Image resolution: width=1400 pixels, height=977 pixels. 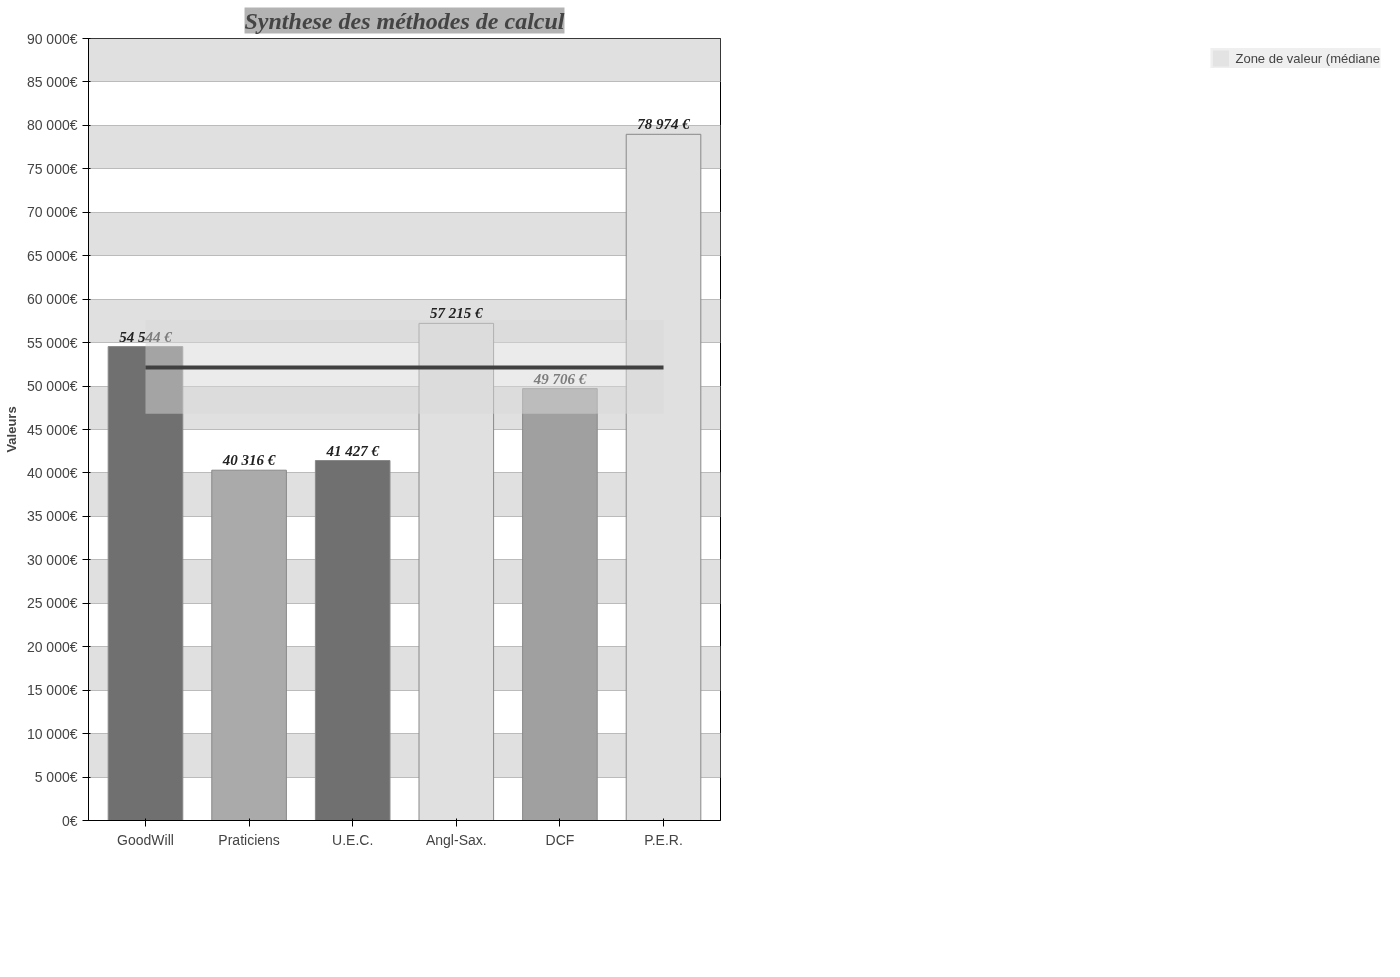 I want to click on x-tick-label: DCF, so click(x=560, y=839).